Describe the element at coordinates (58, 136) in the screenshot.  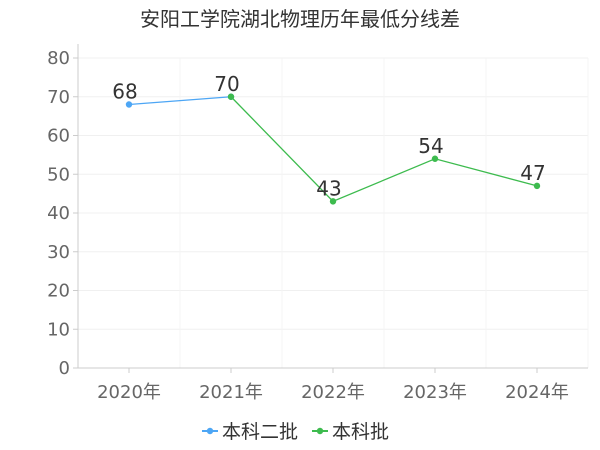
I see `y-tick-label: 60` at that location.